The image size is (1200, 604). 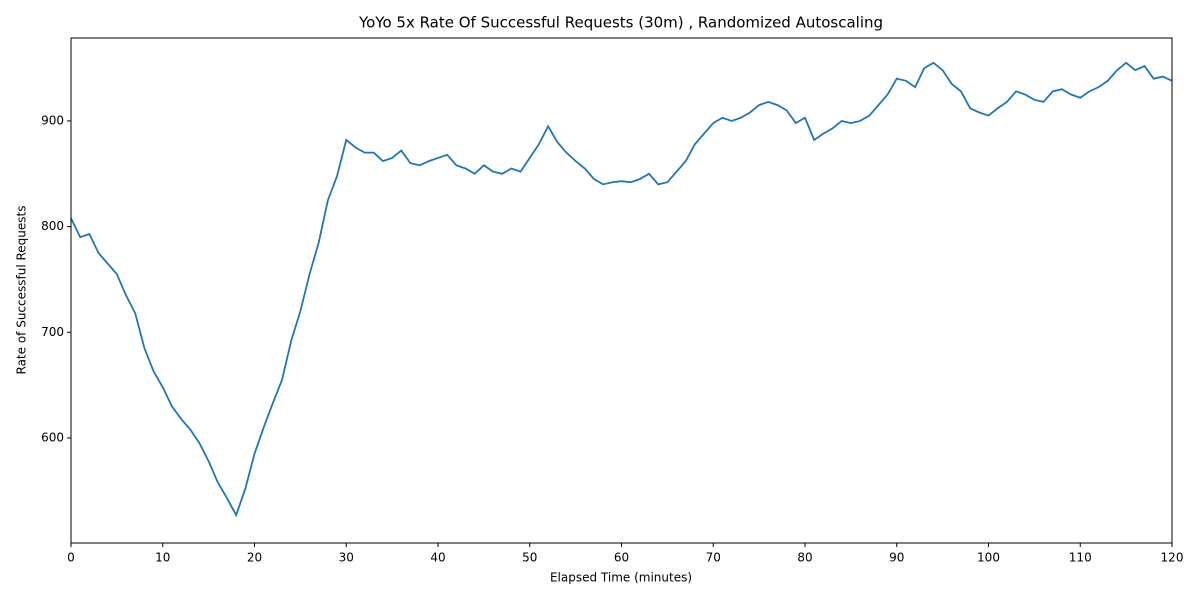 What do you see at coordinates (621, 558) in the screenshot?
I see `x-tick-label: 60` at bounding box center [621, 558].